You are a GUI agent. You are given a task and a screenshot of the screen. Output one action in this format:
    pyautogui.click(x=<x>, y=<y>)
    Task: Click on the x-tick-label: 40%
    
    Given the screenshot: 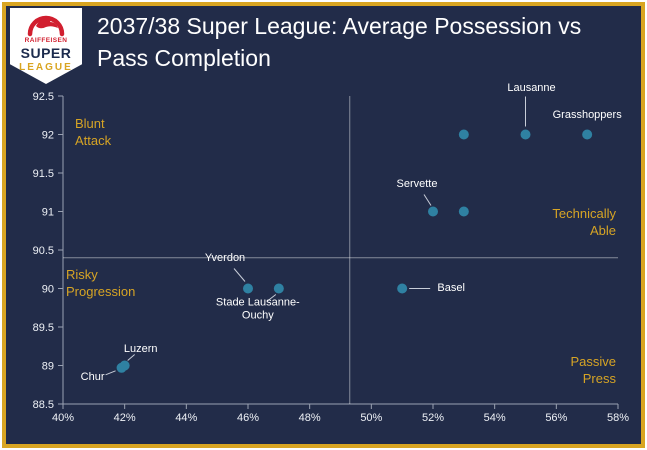 What is the action you would take?
    pyautogui.click(x=63, y=418)
    